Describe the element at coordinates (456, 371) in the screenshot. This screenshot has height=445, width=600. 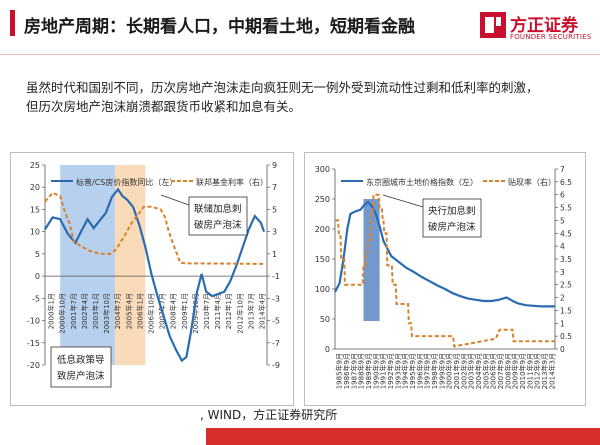
I see `x-tick-label: 2001年9月` at that location.